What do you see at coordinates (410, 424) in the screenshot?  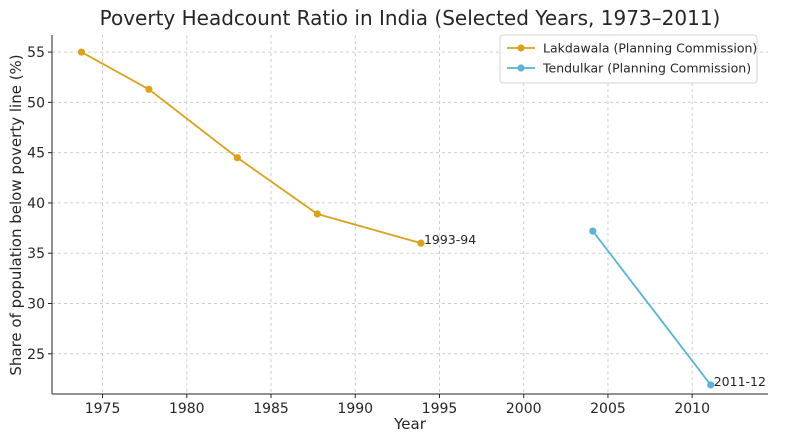 I see `x-axis-label: Year` at bounding box center [410, 424].